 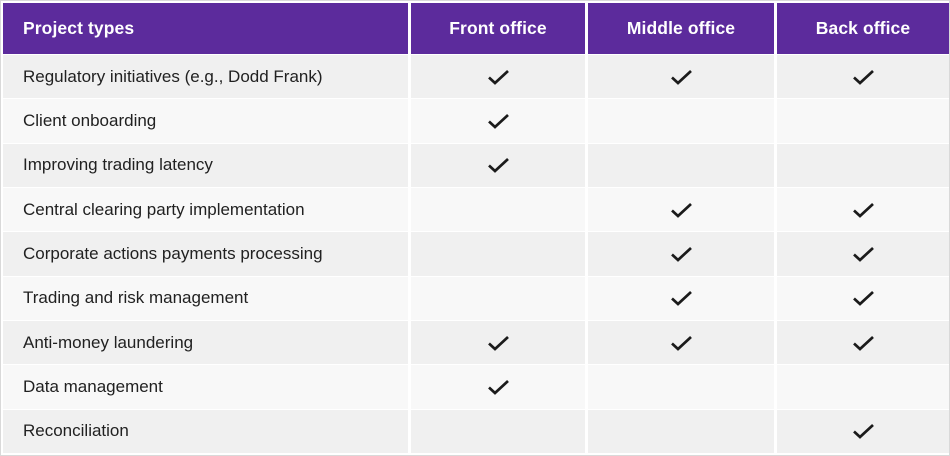 What do you see at coordinates (205, 387) in the screenshot?
I see `project-label-cell: Data management` at bounding box center [205, 387].